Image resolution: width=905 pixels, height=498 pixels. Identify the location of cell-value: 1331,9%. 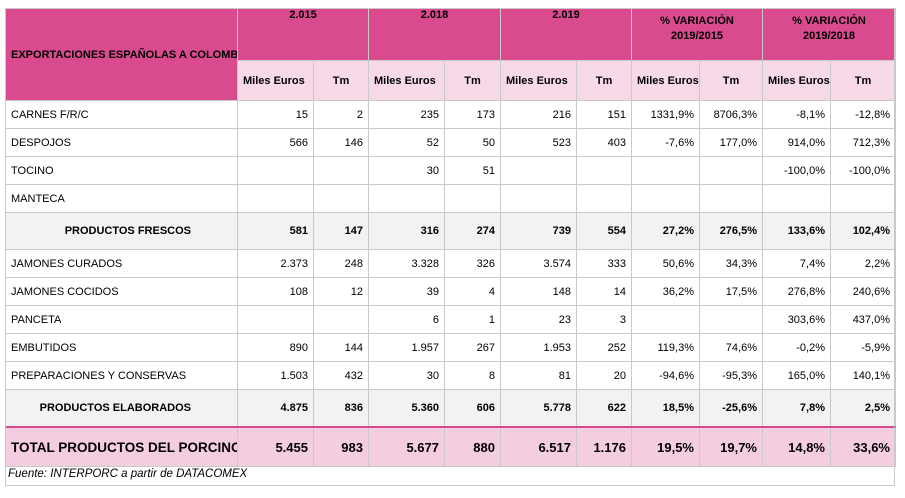
(665, 114).